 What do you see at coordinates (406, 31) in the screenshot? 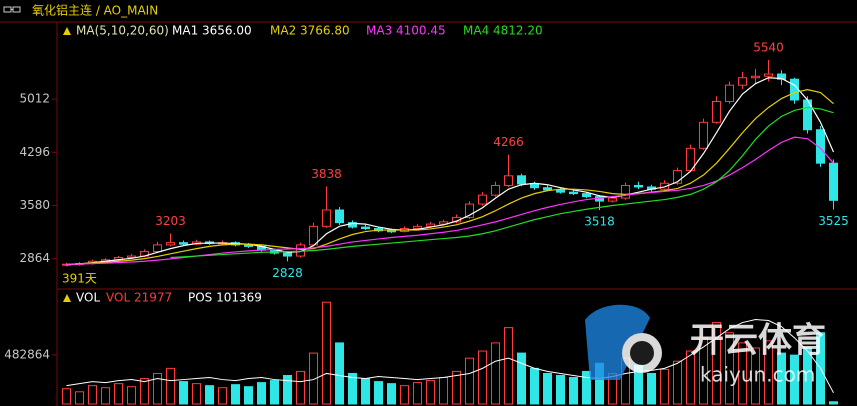
I see `legend-entry: MA3 4100.45` at bounding box center [406, 31].